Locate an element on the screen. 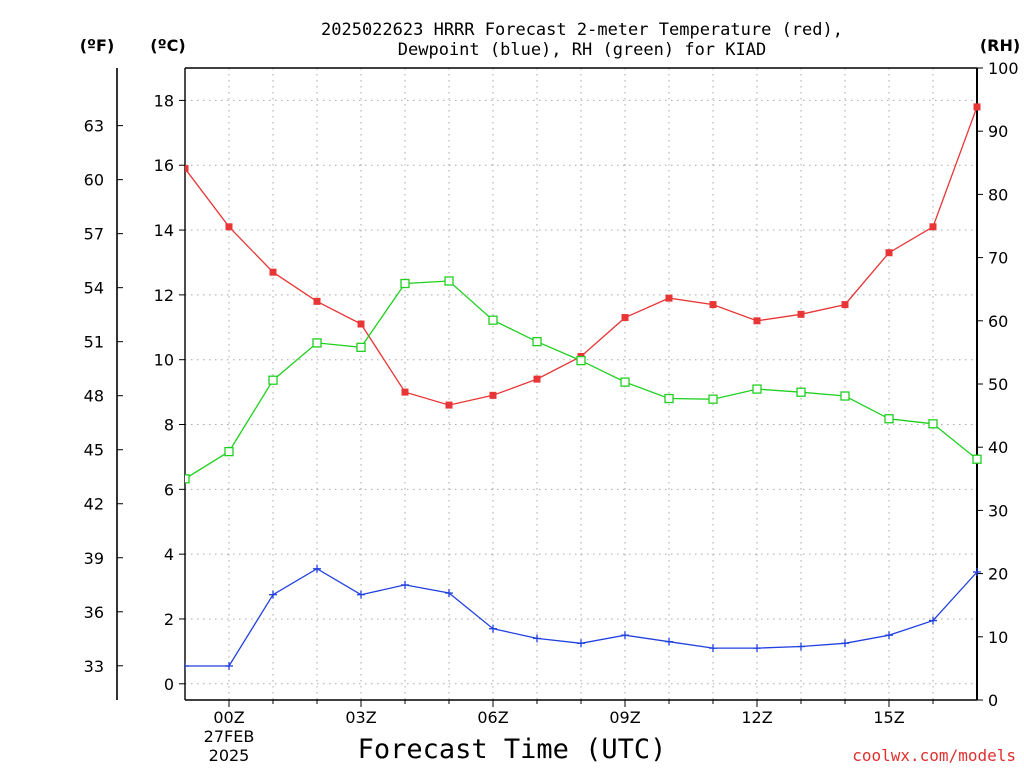 The image size is (1024, 768). celsius-tick-label: 12 is located at coordinates (164, 295).